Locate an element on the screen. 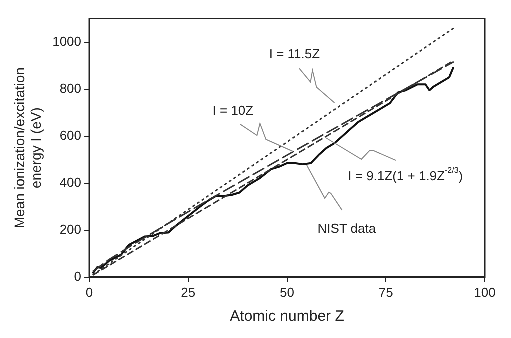 The image size is (511, 338). y-tick-label: 200 is located at coordinates (71, 229).